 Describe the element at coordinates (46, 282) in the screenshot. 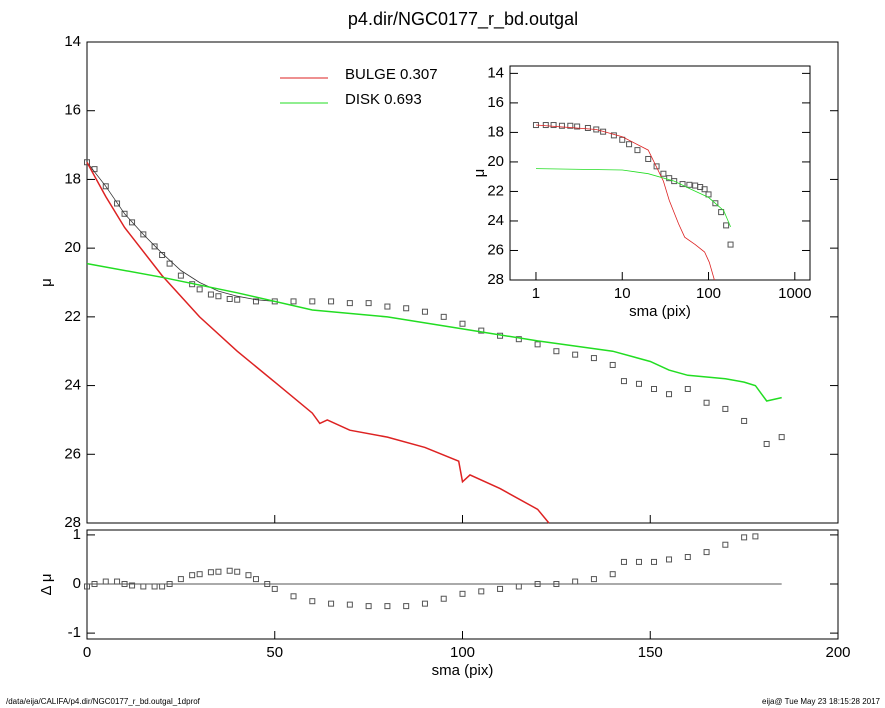

I see `y-axis-label: μ` at that location.